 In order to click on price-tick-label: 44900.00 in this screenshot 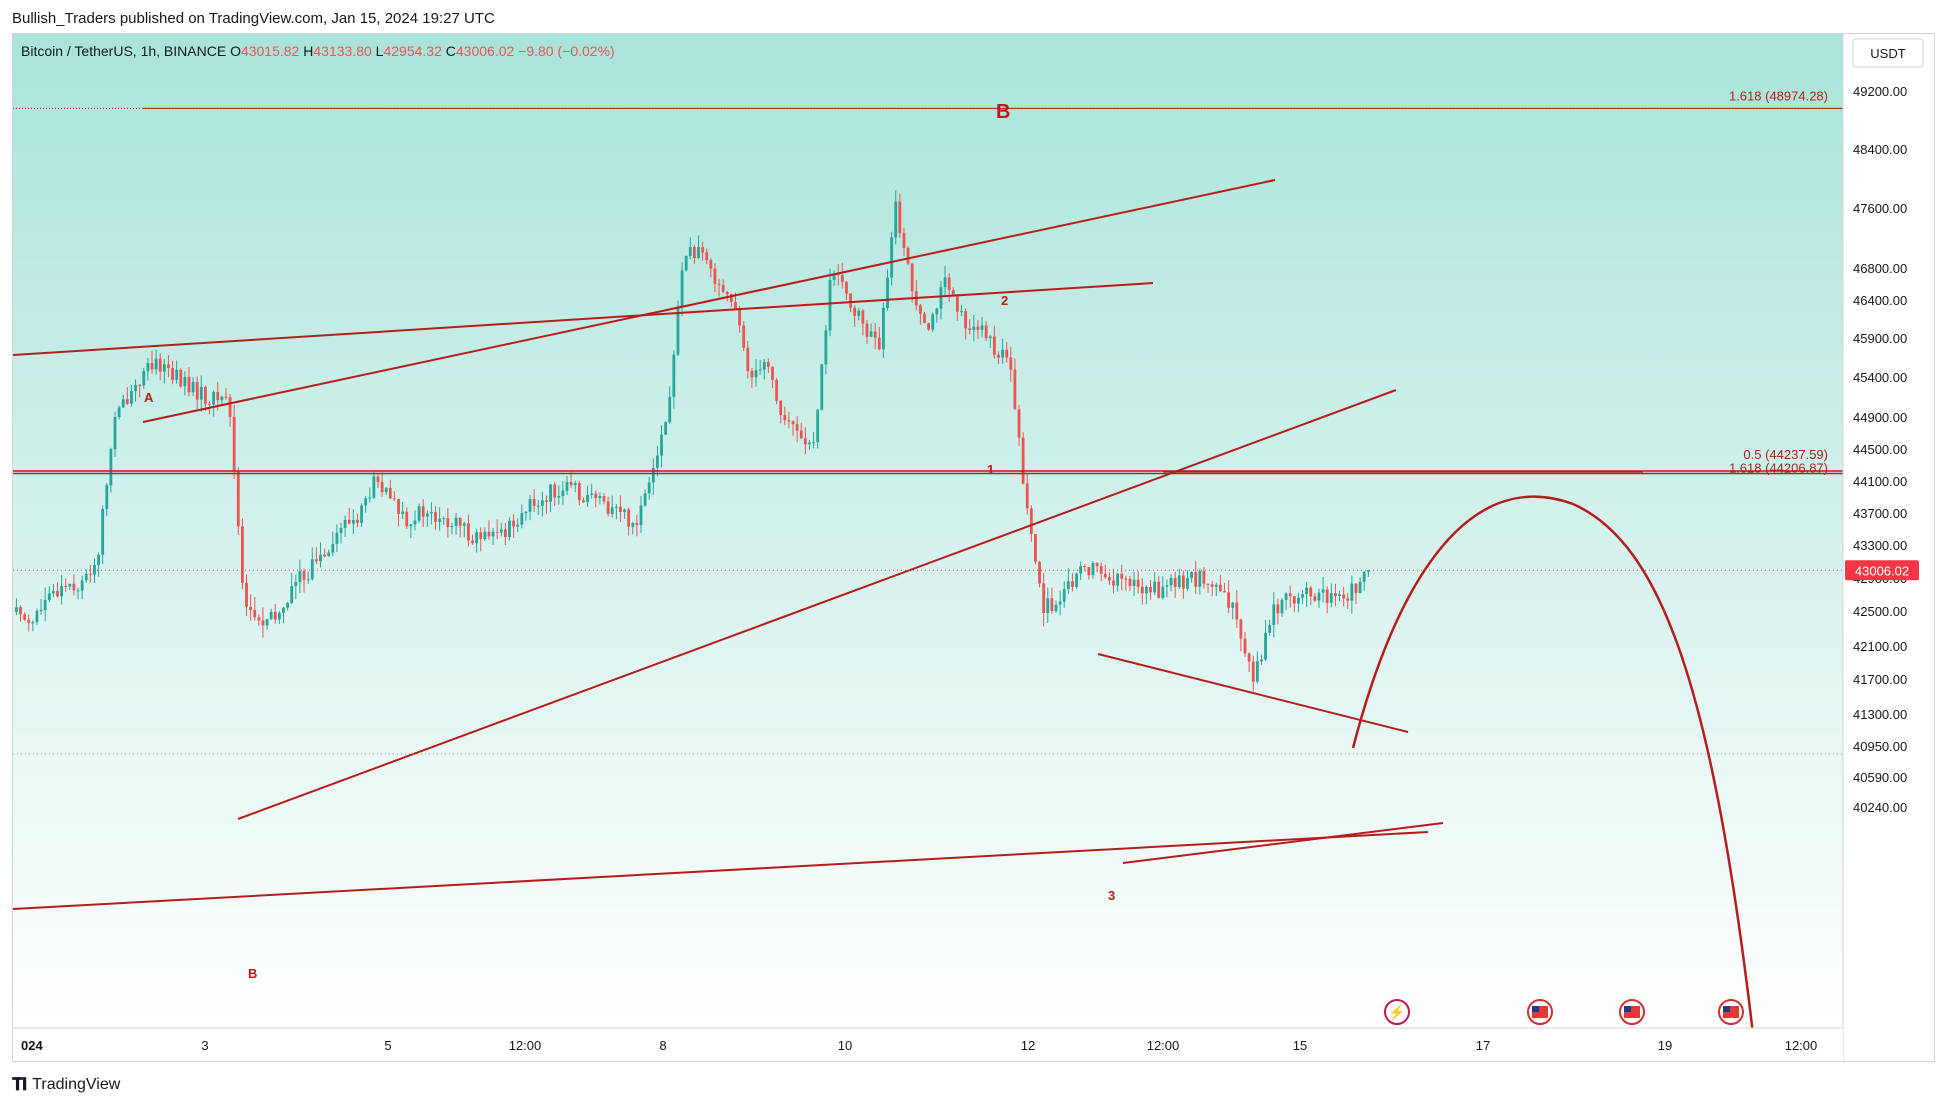, I will do `click(1880, 417)`.